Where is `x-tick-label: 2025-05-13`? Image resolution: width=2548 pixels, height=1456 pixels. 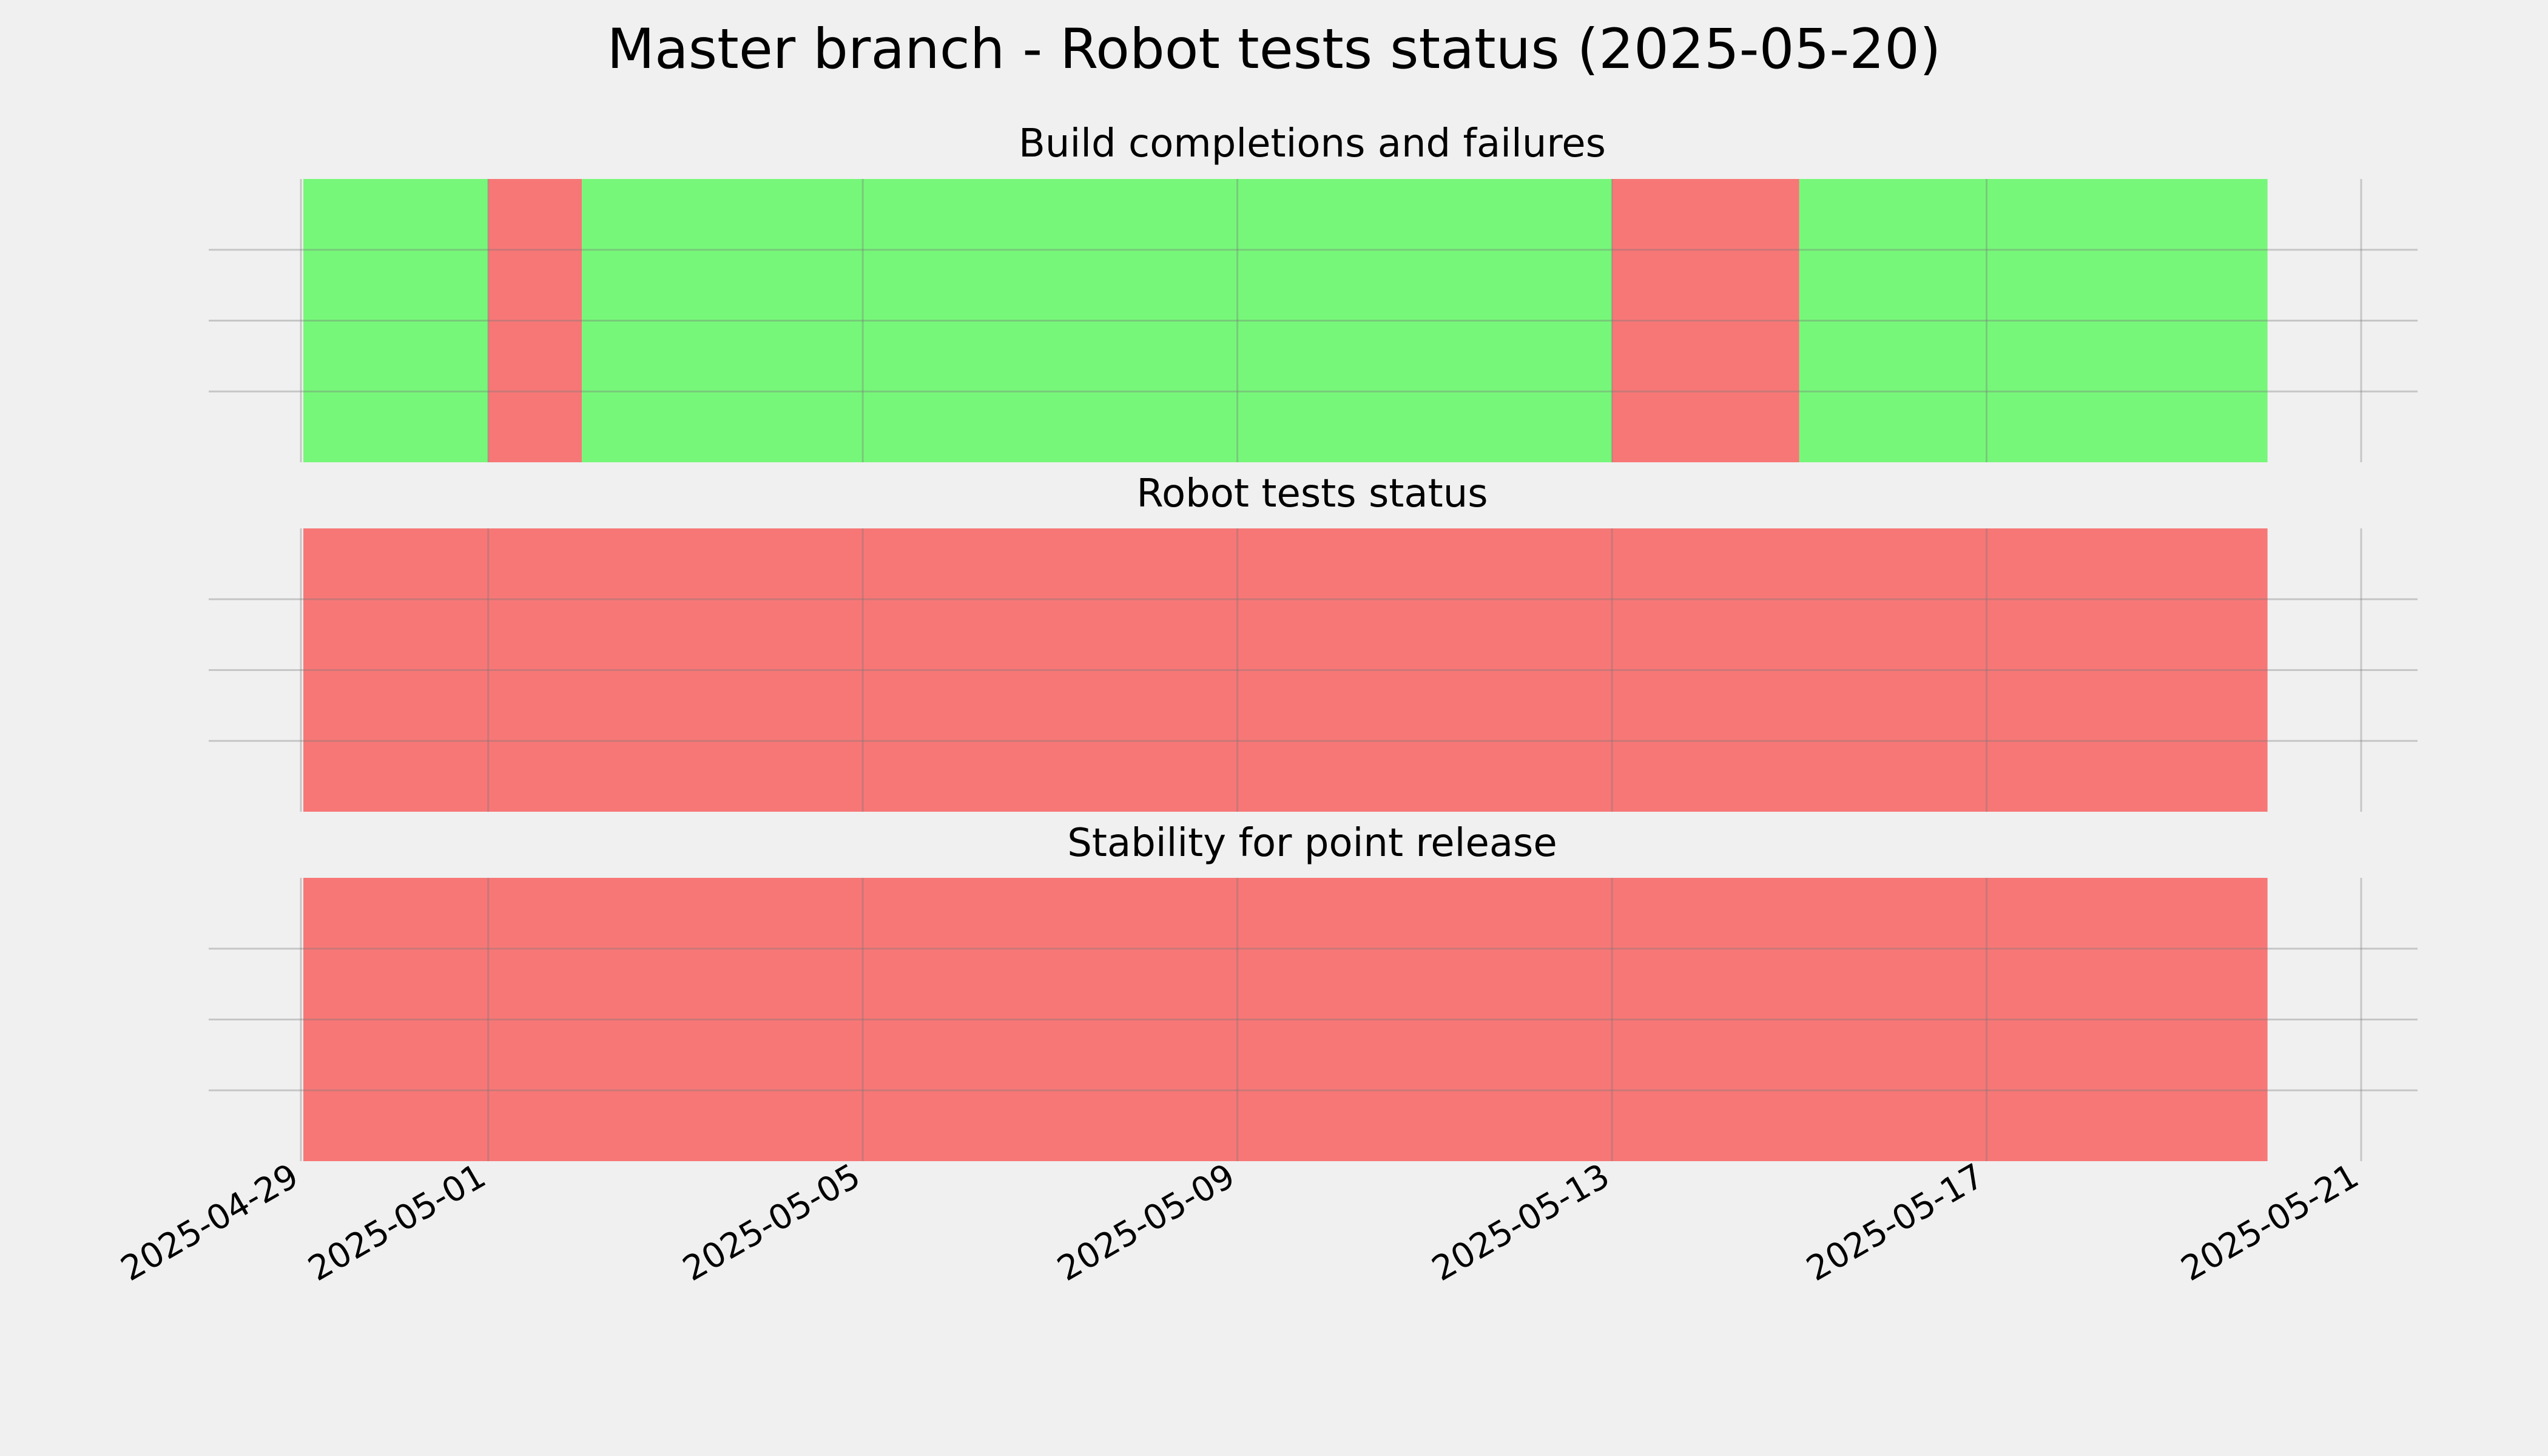
x-tick-label: 2025-05-13 is located at coordinates (1521, 1222).